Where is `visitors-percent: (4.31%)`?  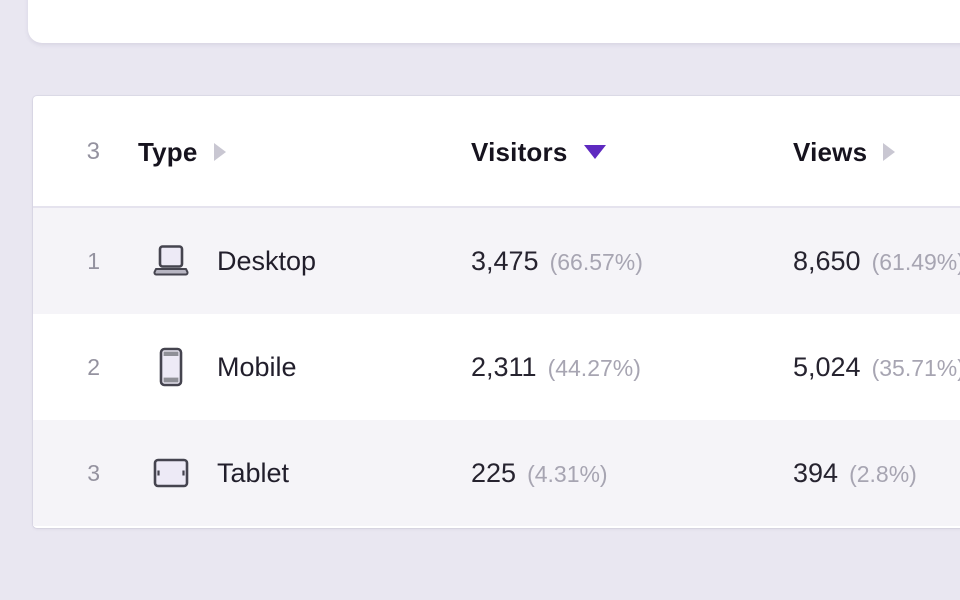 visitors-percent: (4.31%) is located at coordinates (567, 473).